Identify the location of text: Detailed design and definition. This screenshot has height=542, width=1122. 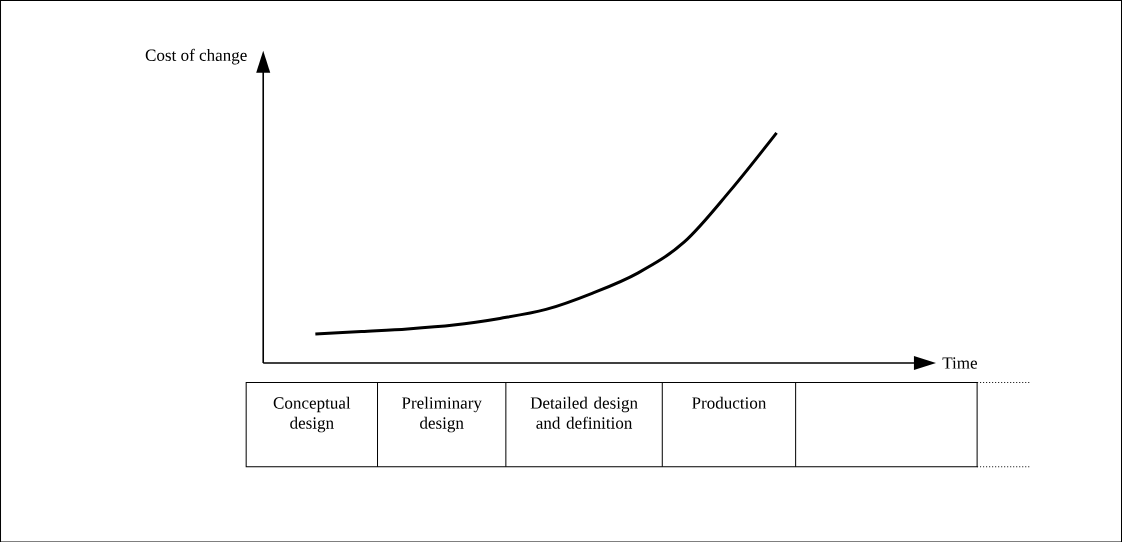
(584, 412).